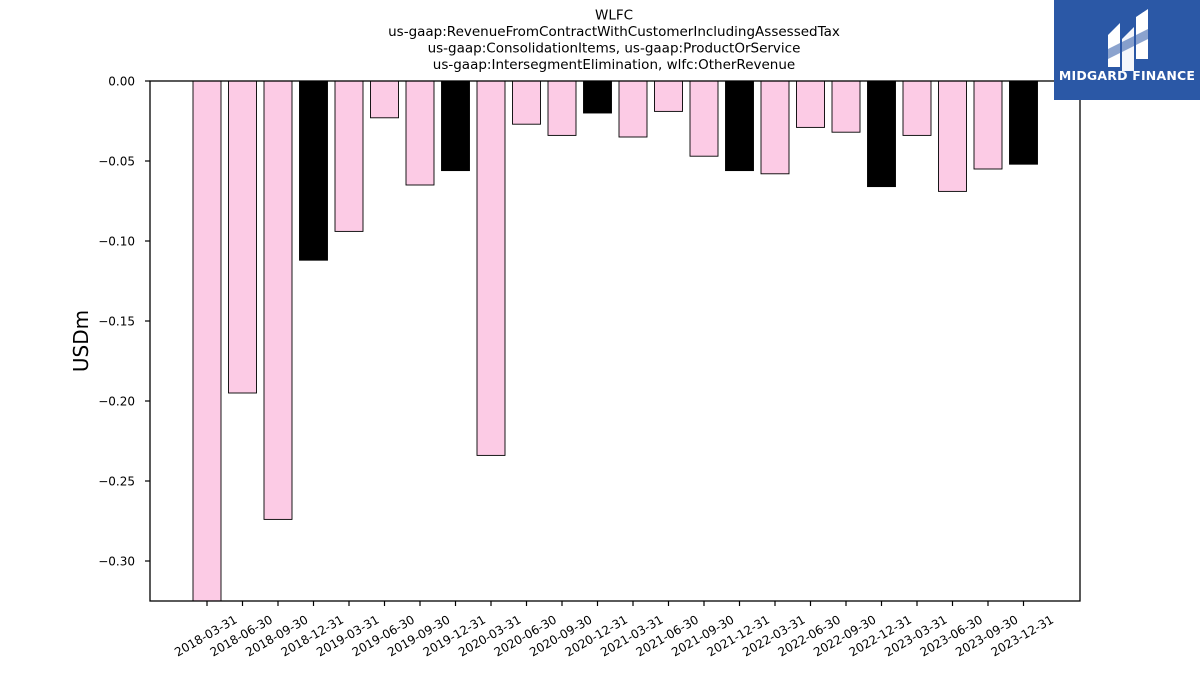 This screenshot has height=675, width=1200. What do you see at coordinates (116, 242) in the screenshot?
I see `y-tick-label: −0.10` at bounding box center [116, 242].